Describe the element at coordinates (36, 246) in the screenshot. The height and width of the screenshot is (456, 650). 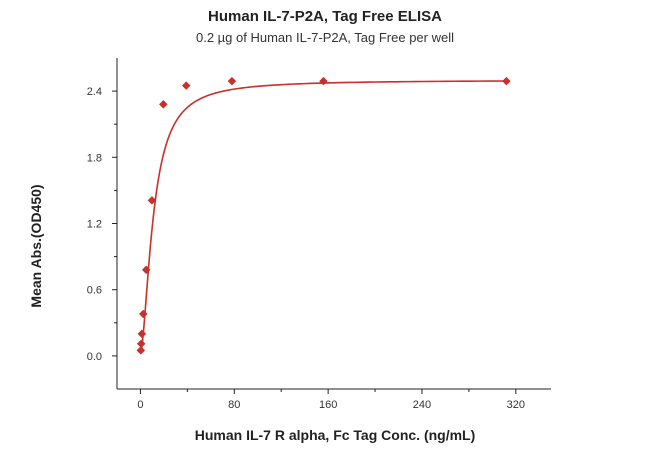
I see `y-axis-label: Mean Abs.(OD450)` at that location.